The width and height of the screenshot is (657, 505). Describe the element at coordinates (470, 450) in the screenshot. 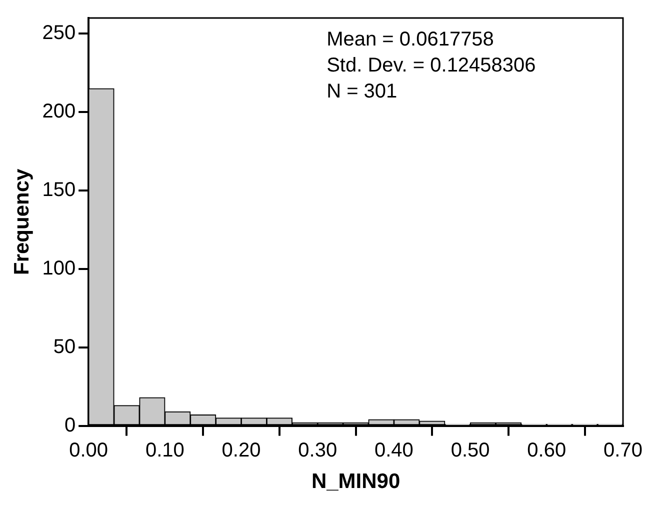

I see `x-tick-label: 0.50` at that location.